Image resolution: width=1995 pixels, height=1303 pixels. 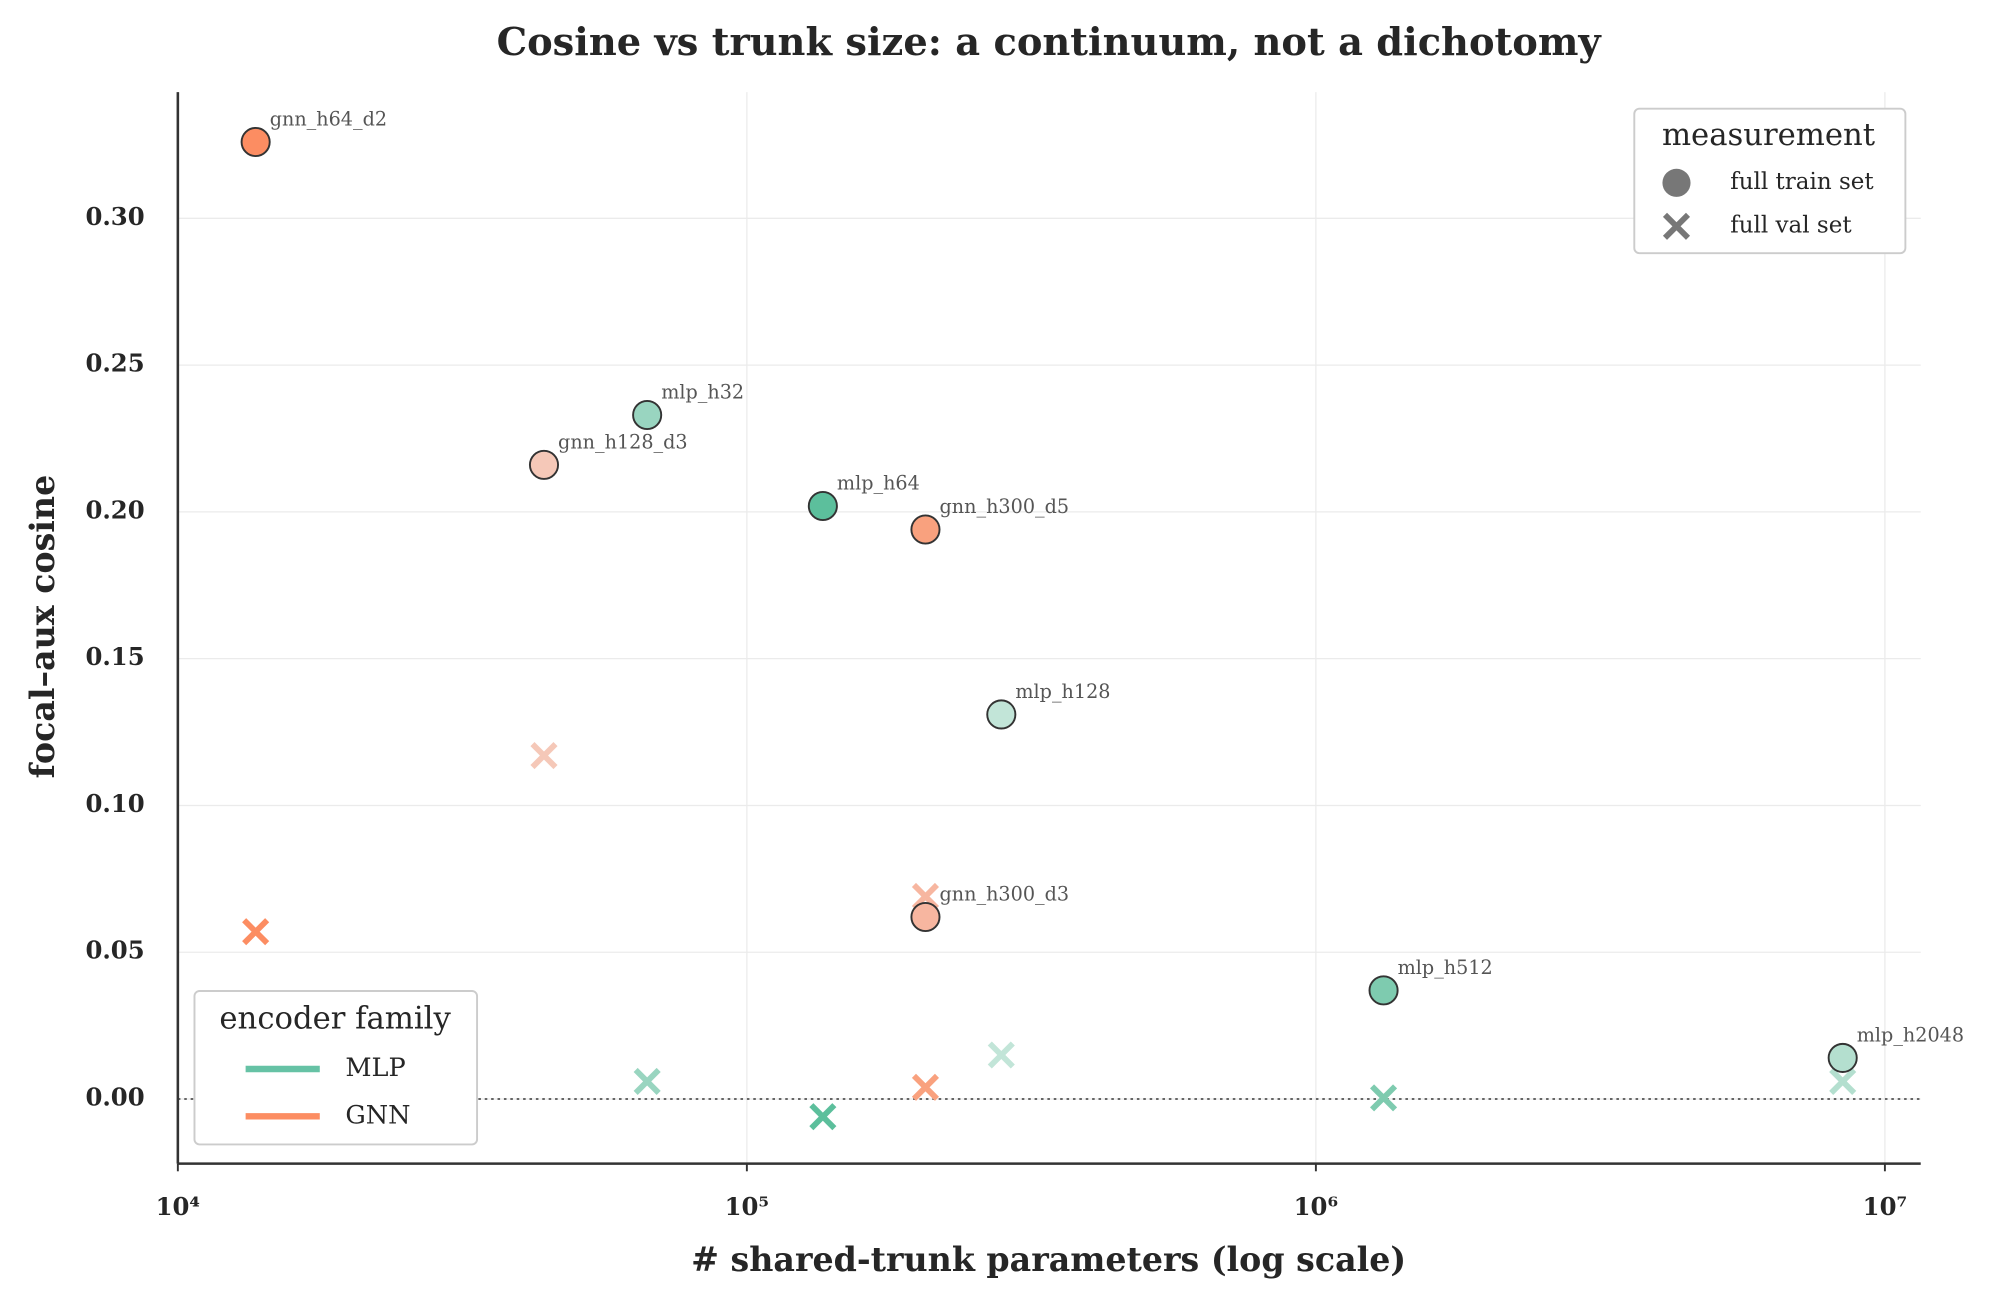 I want to click on x-tick-label: 10⁵, so click(x=747, y=1206).